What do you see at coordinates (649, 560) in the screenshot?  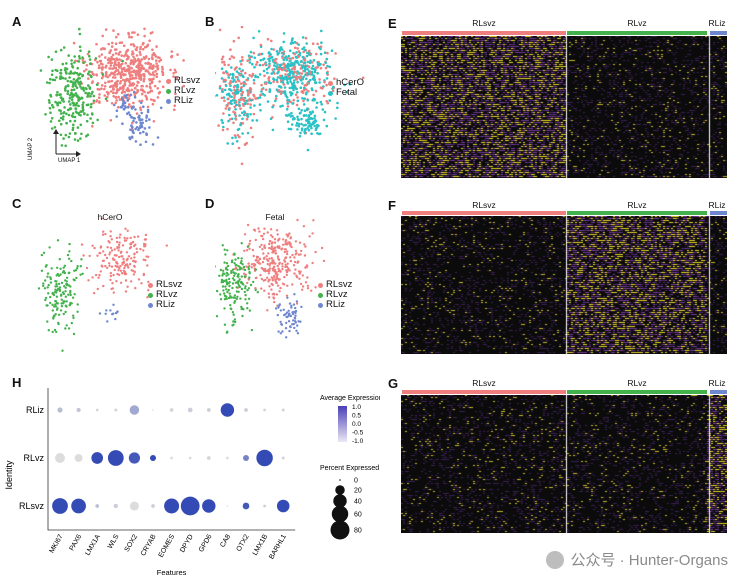 I see `watermark-text: 公众号 · Hunter-Organs` at bounding box center [649, 560].